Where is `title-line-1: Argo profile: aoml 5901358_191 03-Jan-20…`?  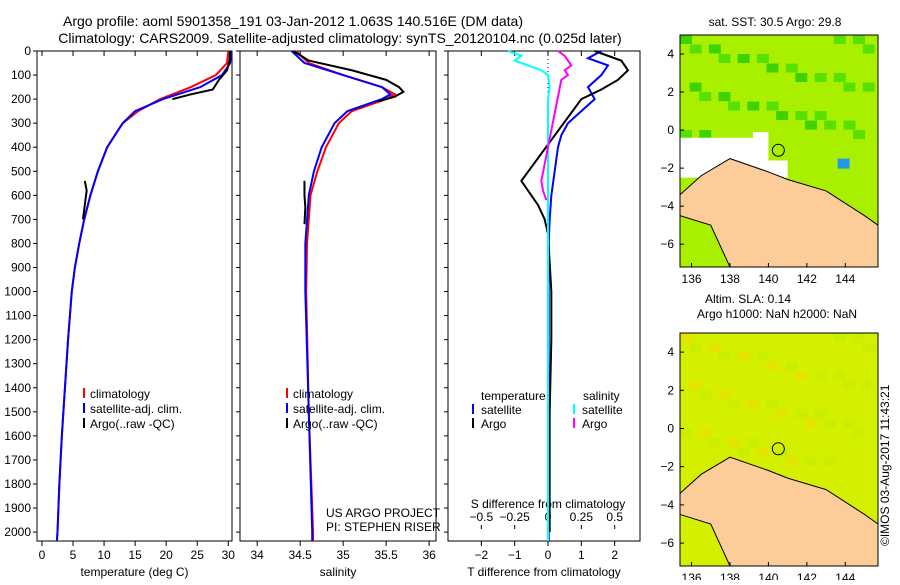
title-line-1: Argo profile: aoml 5901358_191 03-Jan-20… is located at coordinates (293, 21).